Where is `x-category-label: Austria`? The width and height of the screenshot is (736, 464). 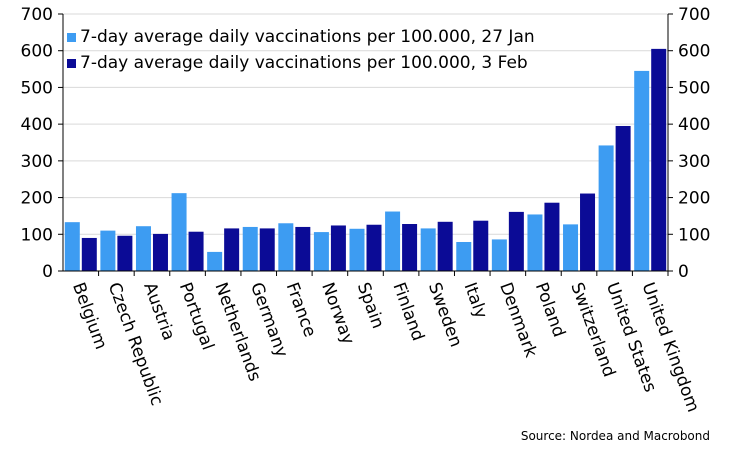 x-category-label: Austria is located at coordinates (158, 311).